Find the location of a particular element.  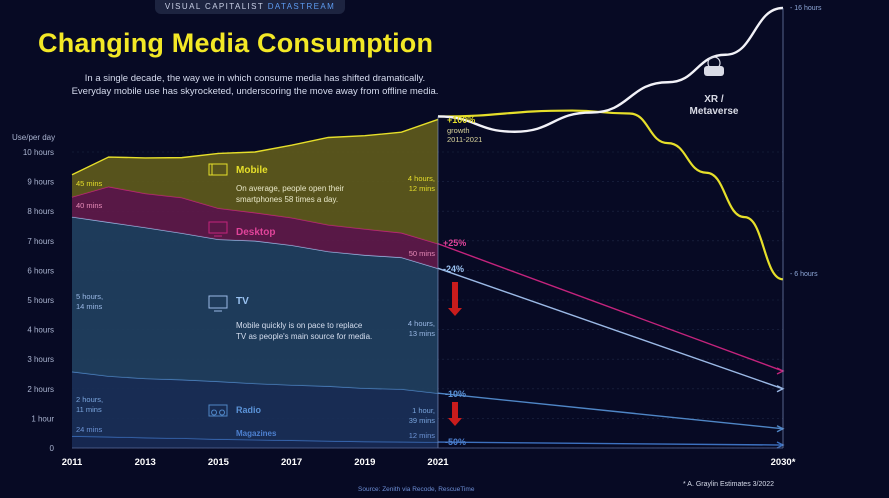

tv-percent: -24% is located at coordinates (453, 269).